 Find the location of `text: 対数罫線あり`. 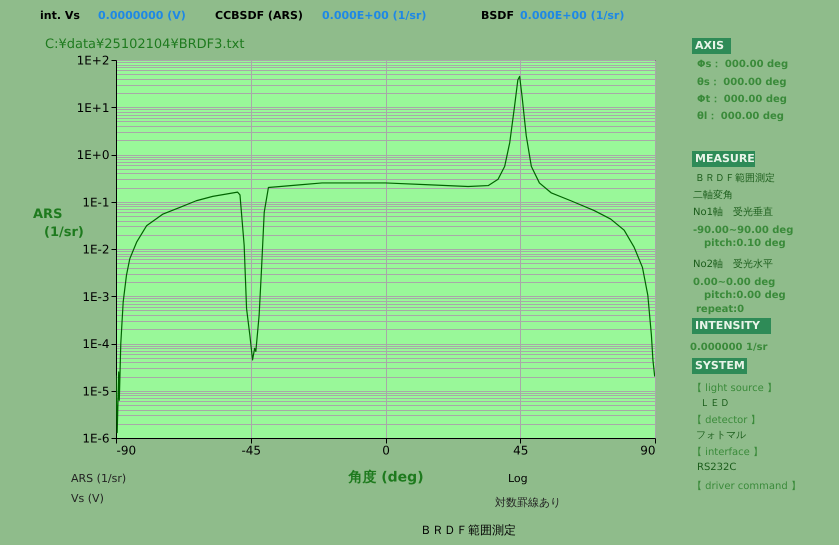

text: 対数罫線あり is located at coordinates (528, 502).